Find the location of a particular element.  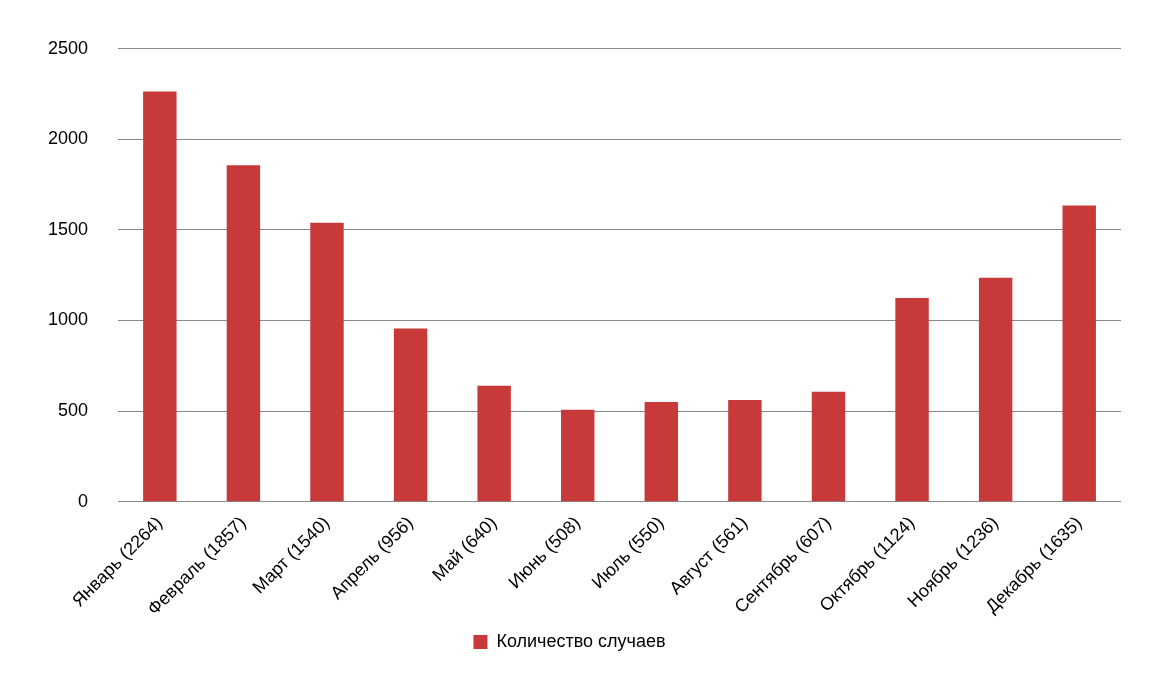

y-tick-label: 500 is located at coordinates (73, 410).